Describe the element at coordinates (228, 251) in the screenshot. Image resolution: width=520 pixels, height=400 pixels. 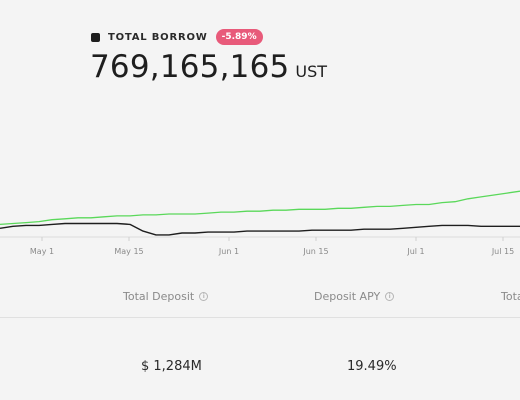
I see `x-tick-label: Jun 1` at that location.